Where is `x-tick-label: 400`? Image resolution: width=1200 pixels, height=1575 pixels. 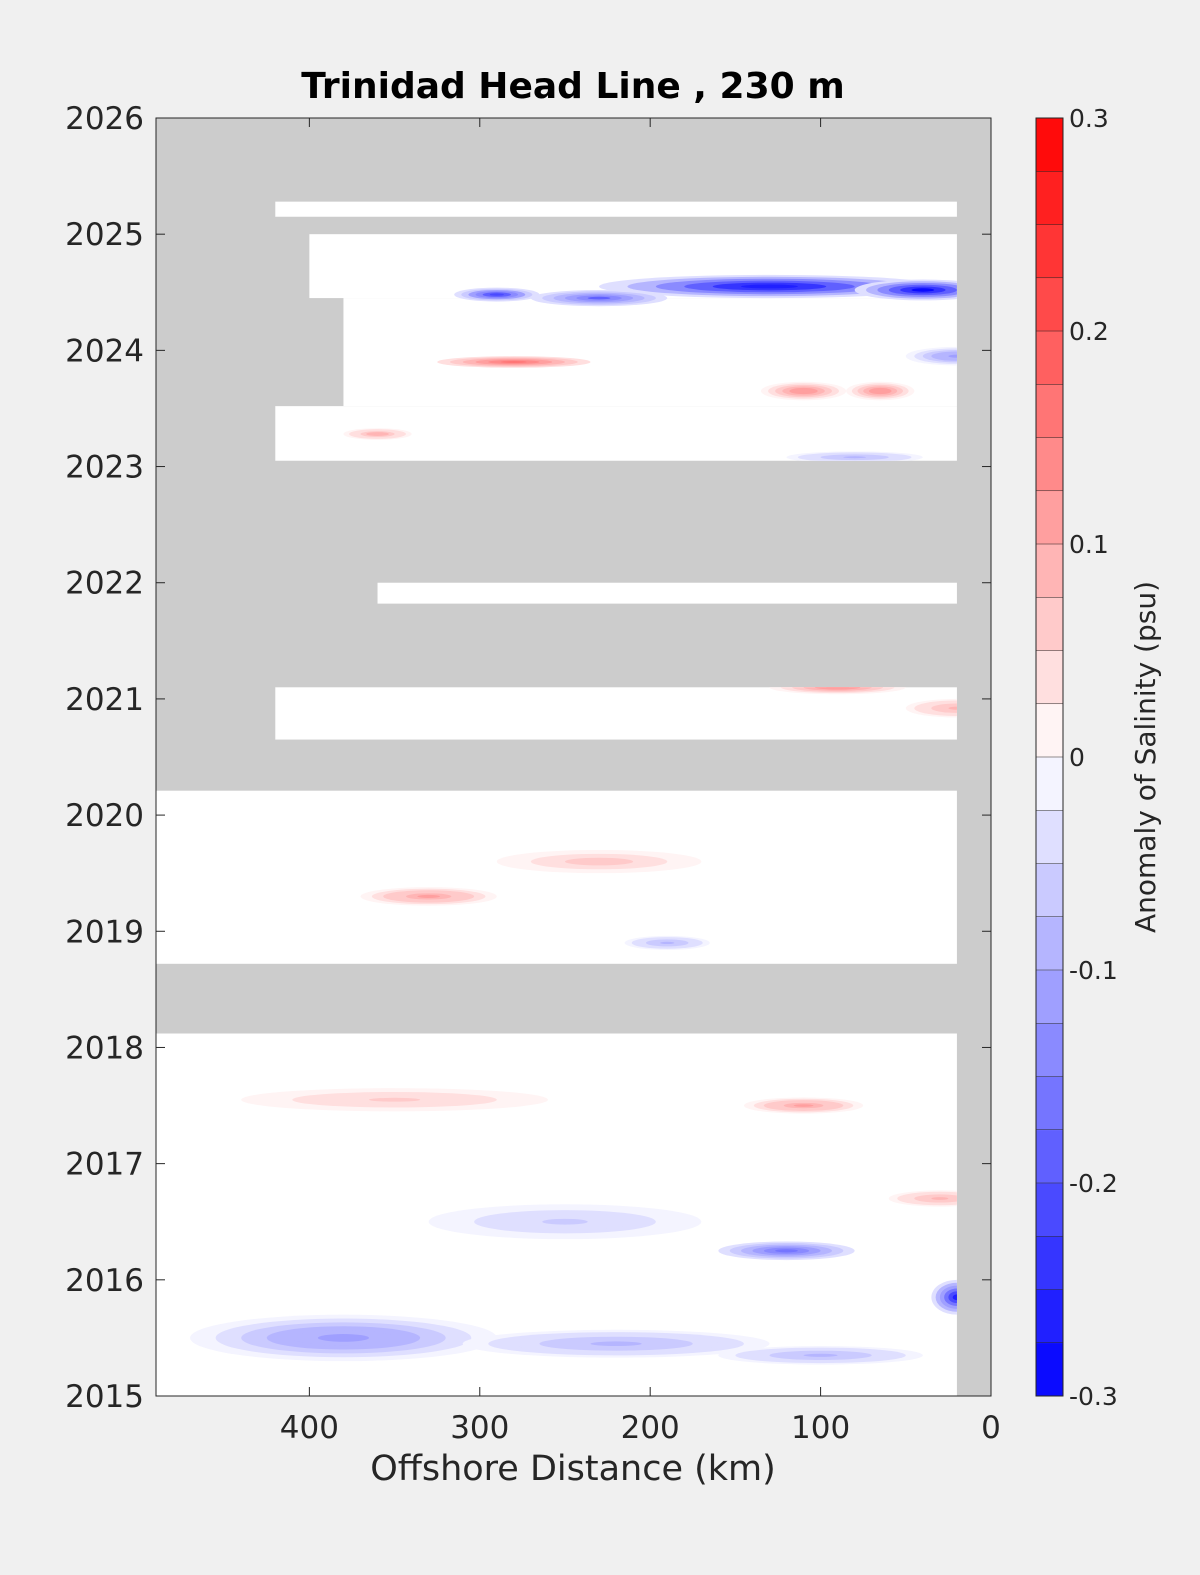 x-tick-label: 400 is located at coordinates (309, 1428).